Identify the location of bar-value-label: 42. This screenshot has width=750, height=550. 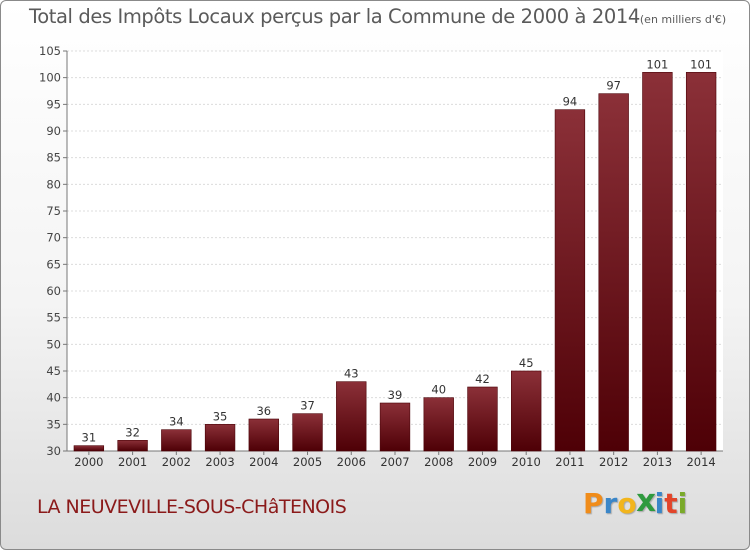
(482, 379).